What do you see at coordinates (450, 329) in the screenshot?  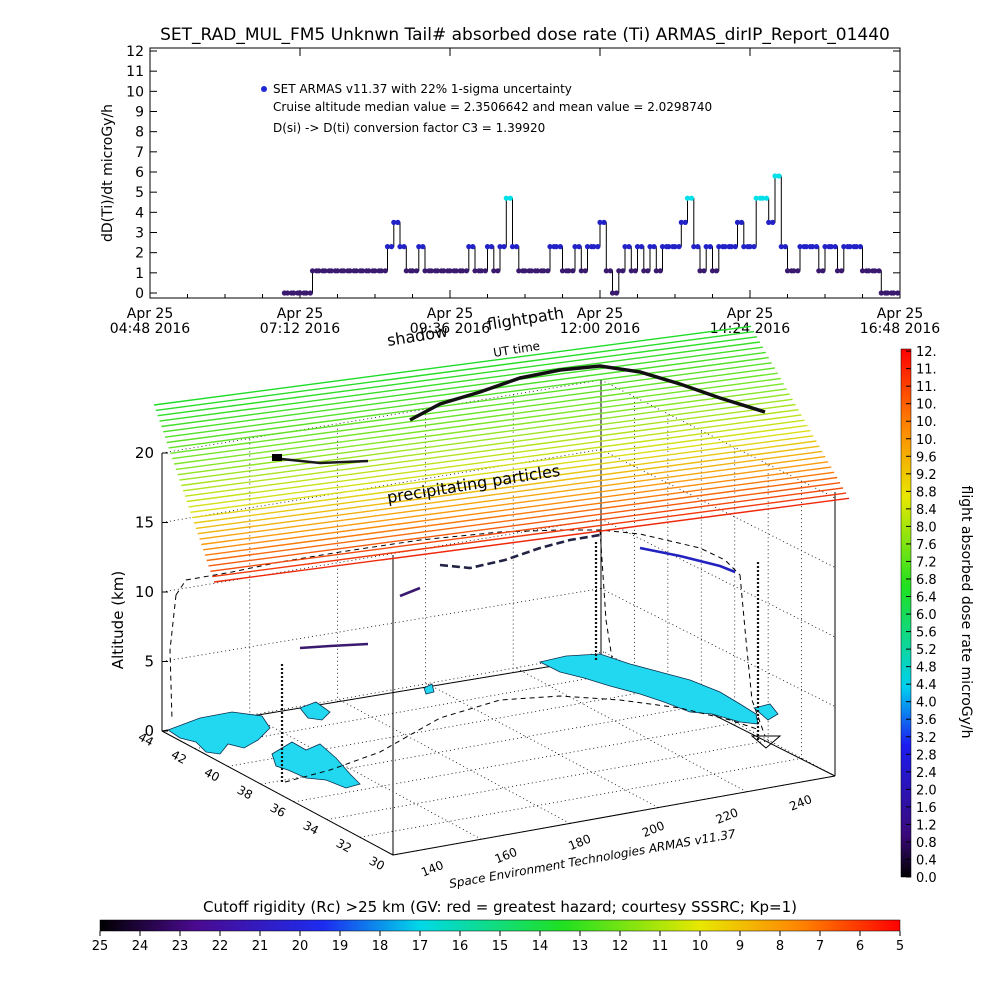 I see `top-x-tick-label: 09:36 2016` at bounding box center [450, 329].